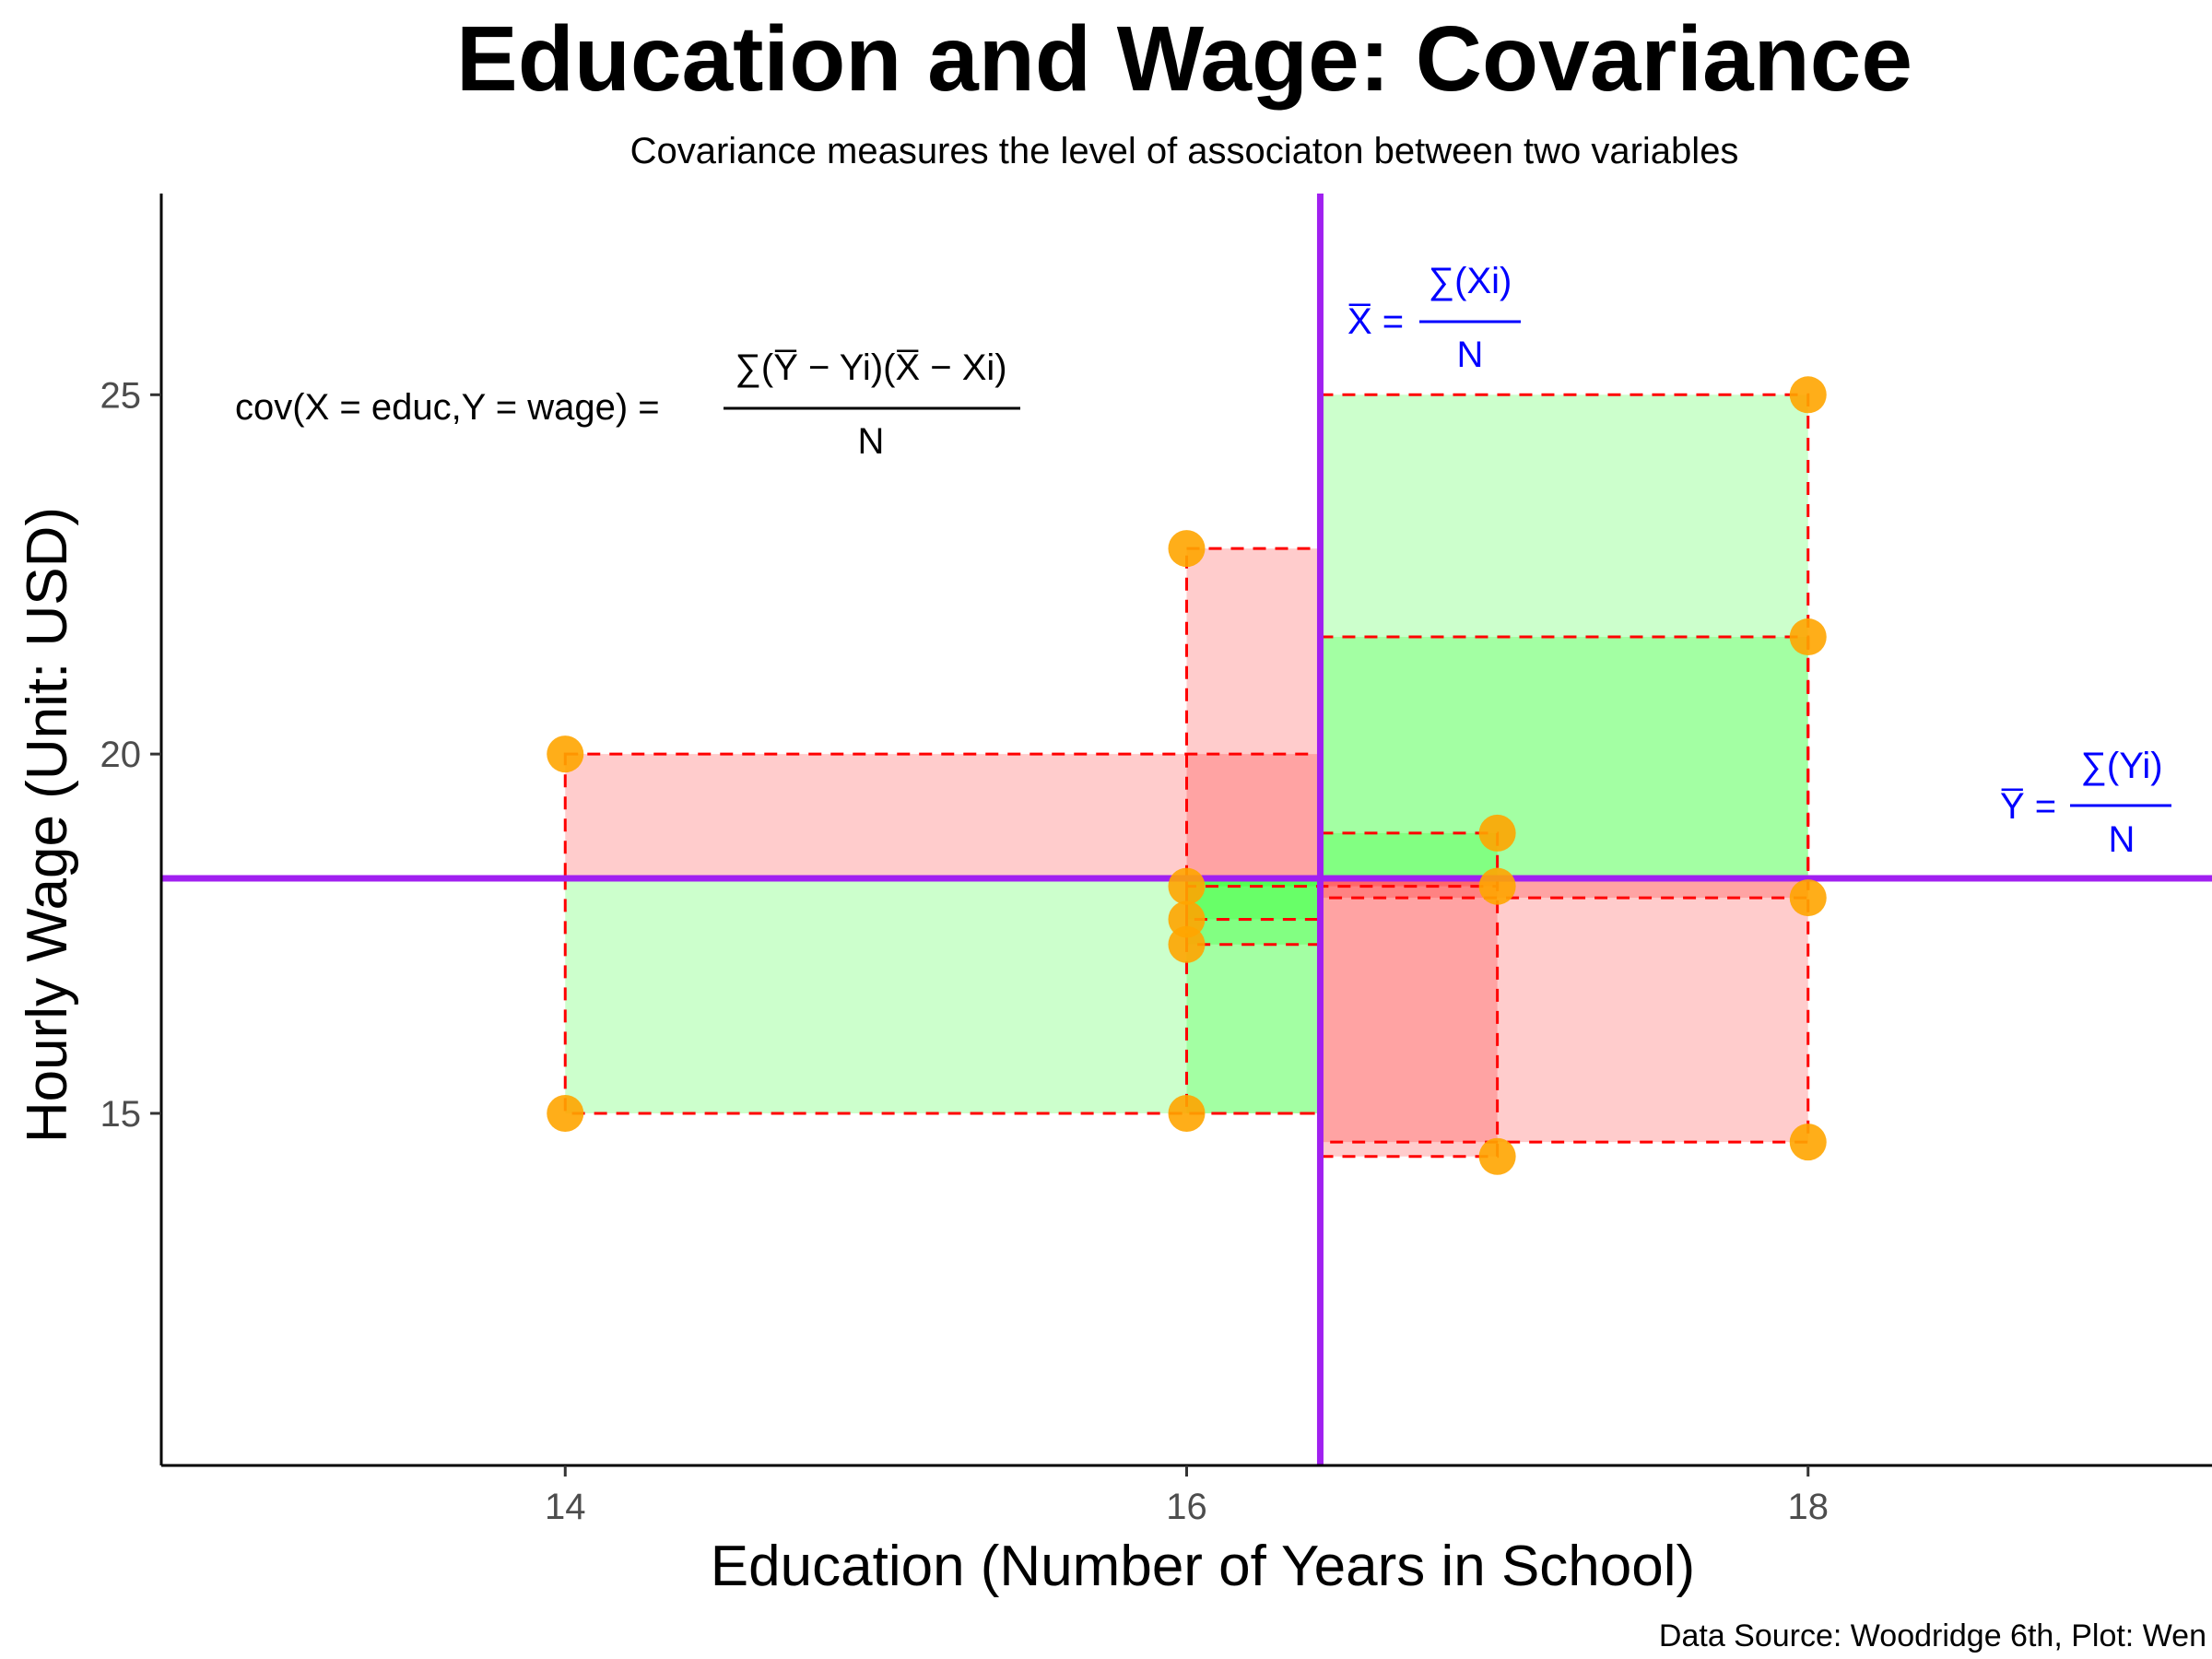 Image resolution: width=2212 pixels, height=1659 pixels. I want to click on y-tick-label: 15, so click(121, 1114).